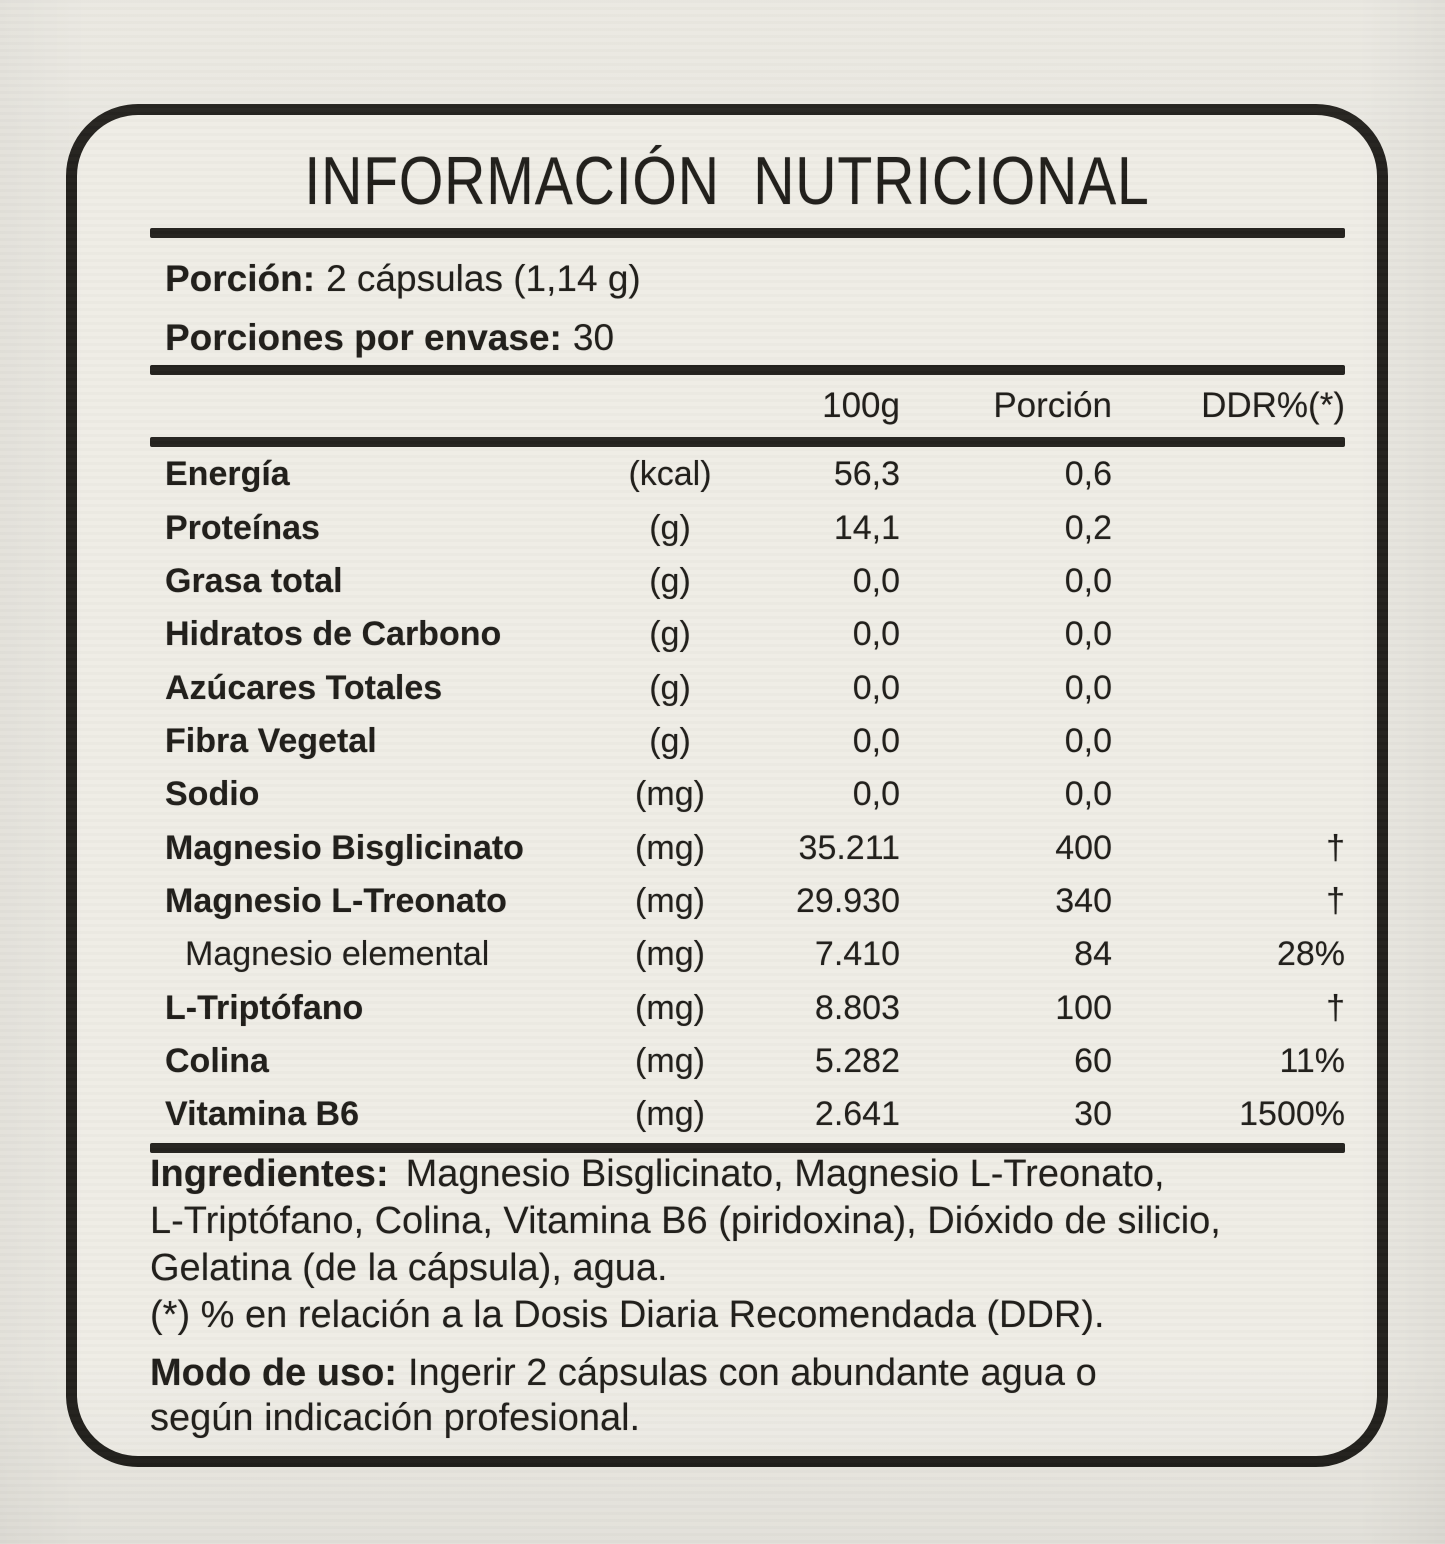 This screenshot has height=1544, width=1445. What do you see at coordinates (747, 901) in the screenshot?
I see `table-row: Magnesio L-Treonato (mg) 29.930 340 †` at bounding box center [747, 901].